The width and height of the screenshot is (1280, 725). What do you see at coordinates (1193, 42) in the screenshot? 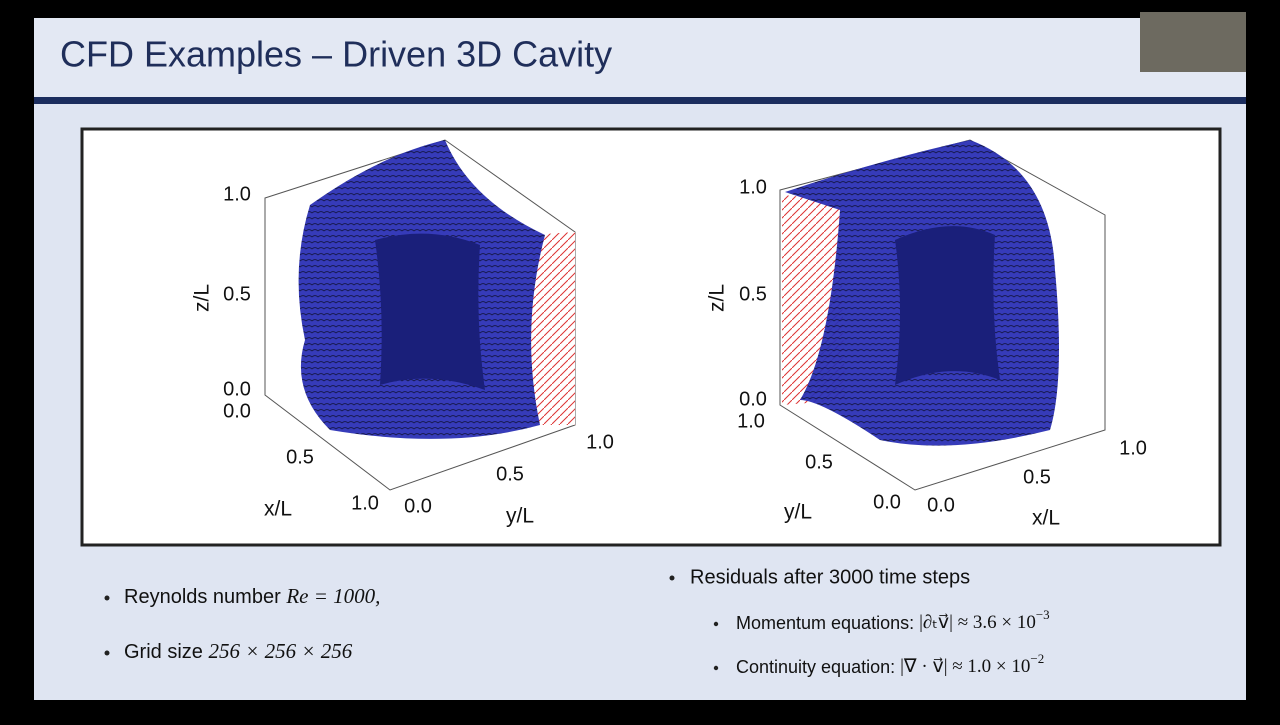
I see `webcam` at bounding box center [1193, 42].